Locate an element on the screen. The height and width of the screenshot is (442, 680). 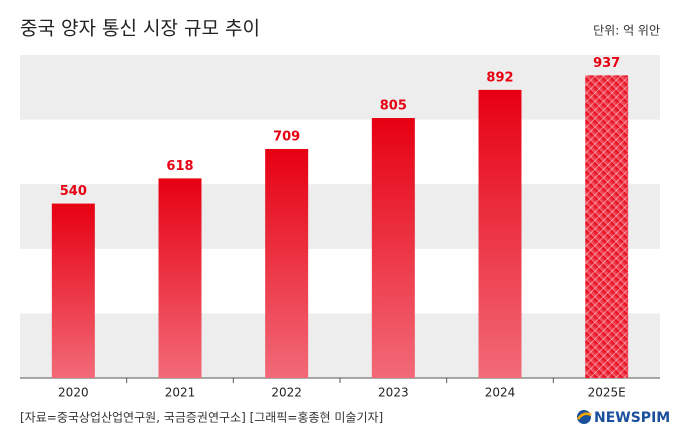
x-tick-label: 2023 is located at coordinates (393, 393).